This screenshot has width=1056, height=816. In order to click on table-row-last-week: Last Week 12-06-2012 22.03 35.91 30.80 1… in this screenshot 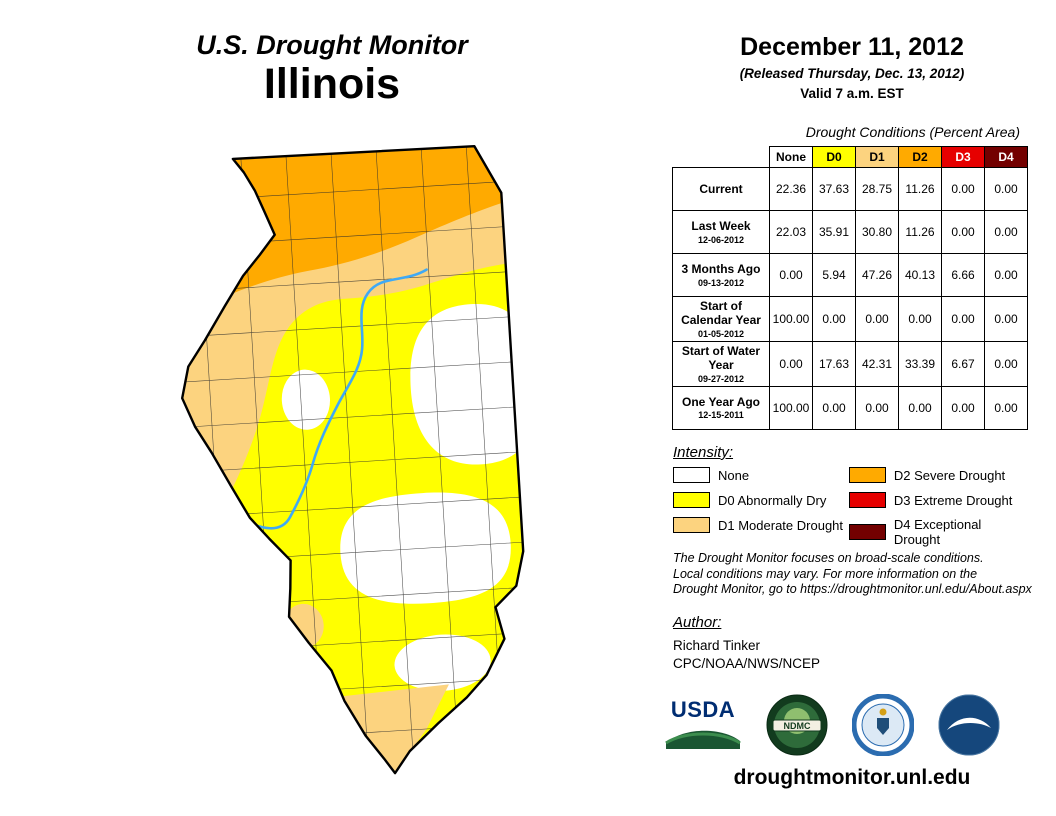, I will do `click(850, 232)`.